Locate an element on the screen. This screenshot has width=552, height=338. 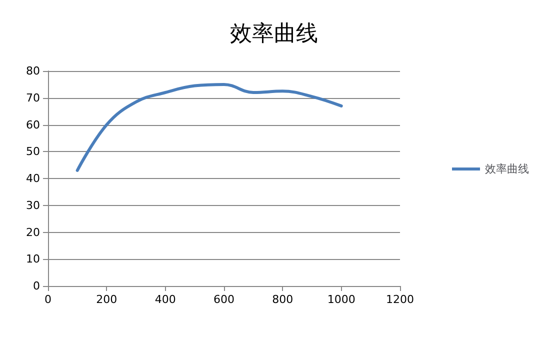
line-series is located at coordinates (209, 127).